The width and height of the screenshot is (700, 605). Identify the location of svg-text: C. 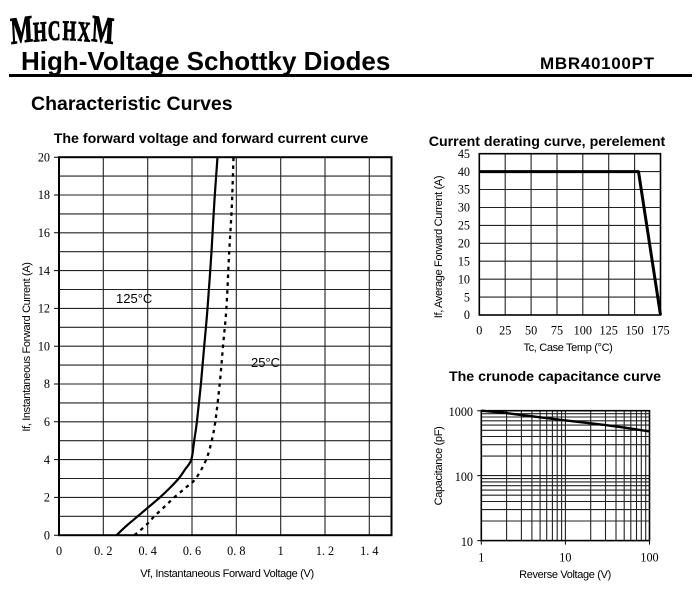
(54, 31).